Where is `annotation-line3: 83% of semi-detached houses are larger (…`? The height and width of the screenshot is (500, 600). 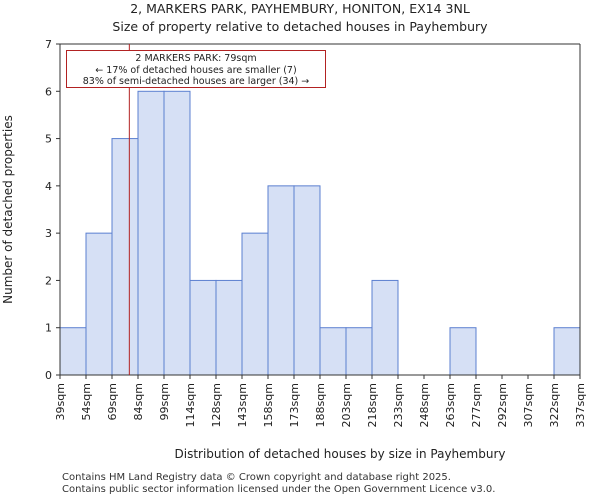 annotation-line3: 83% of semi-detached houses are larger (… is located at coordinates (196, 81).